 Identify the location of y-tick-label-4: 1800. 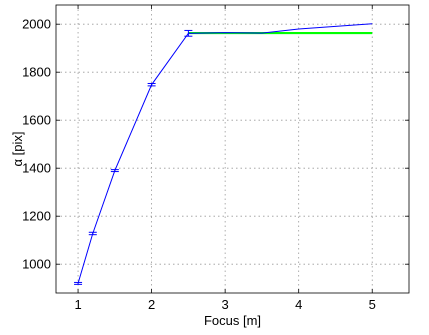
(36, 72).